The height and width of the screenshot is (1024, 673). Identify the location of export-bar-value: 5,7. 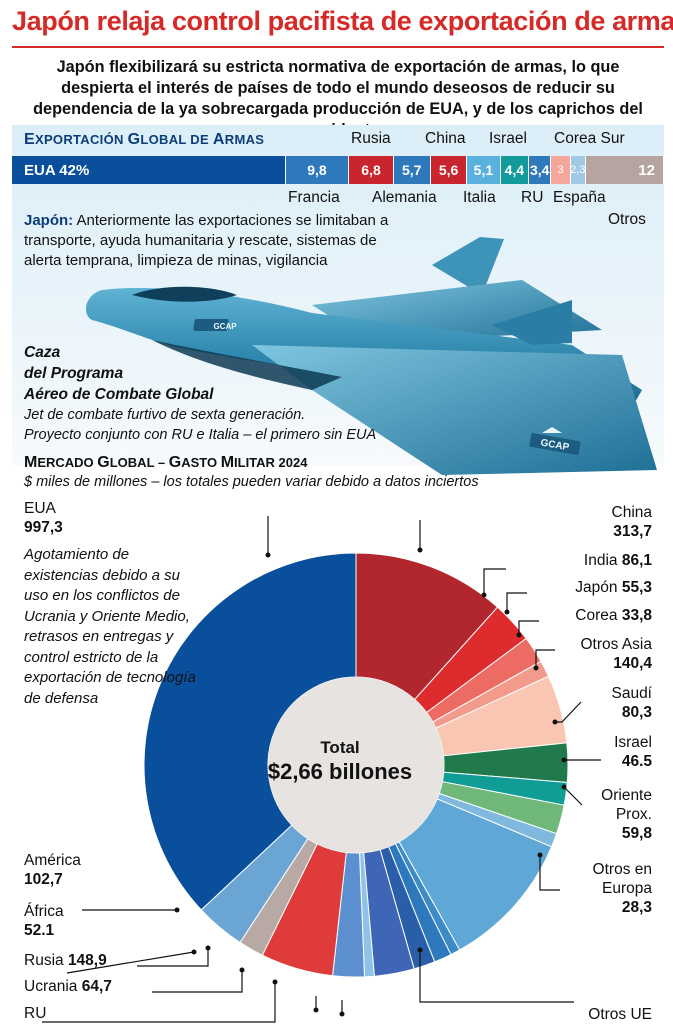
(412, 170).